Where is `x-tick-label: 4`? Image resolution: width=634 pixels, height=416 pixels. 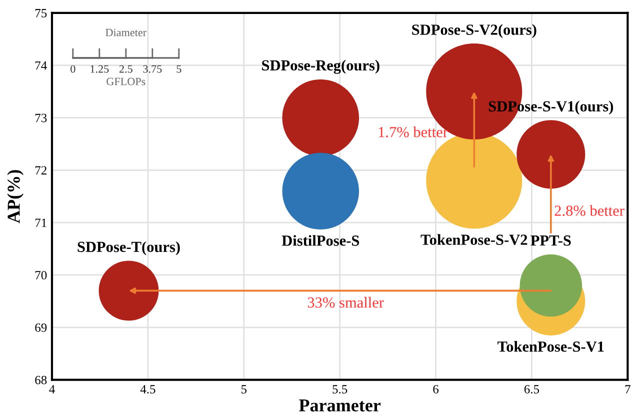 x-tick-label: 4 is located at coordinates (52, 389).